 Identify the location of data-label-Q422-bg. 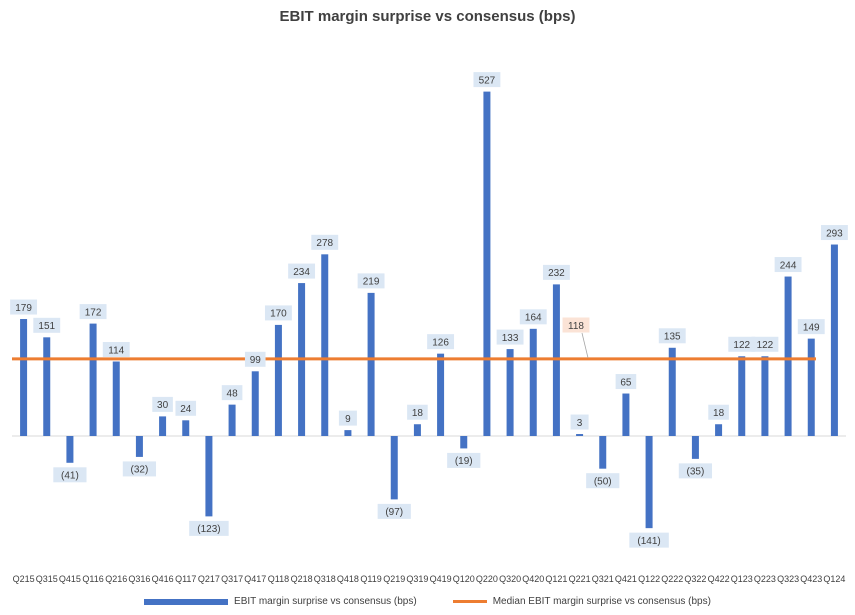
(718, 412).